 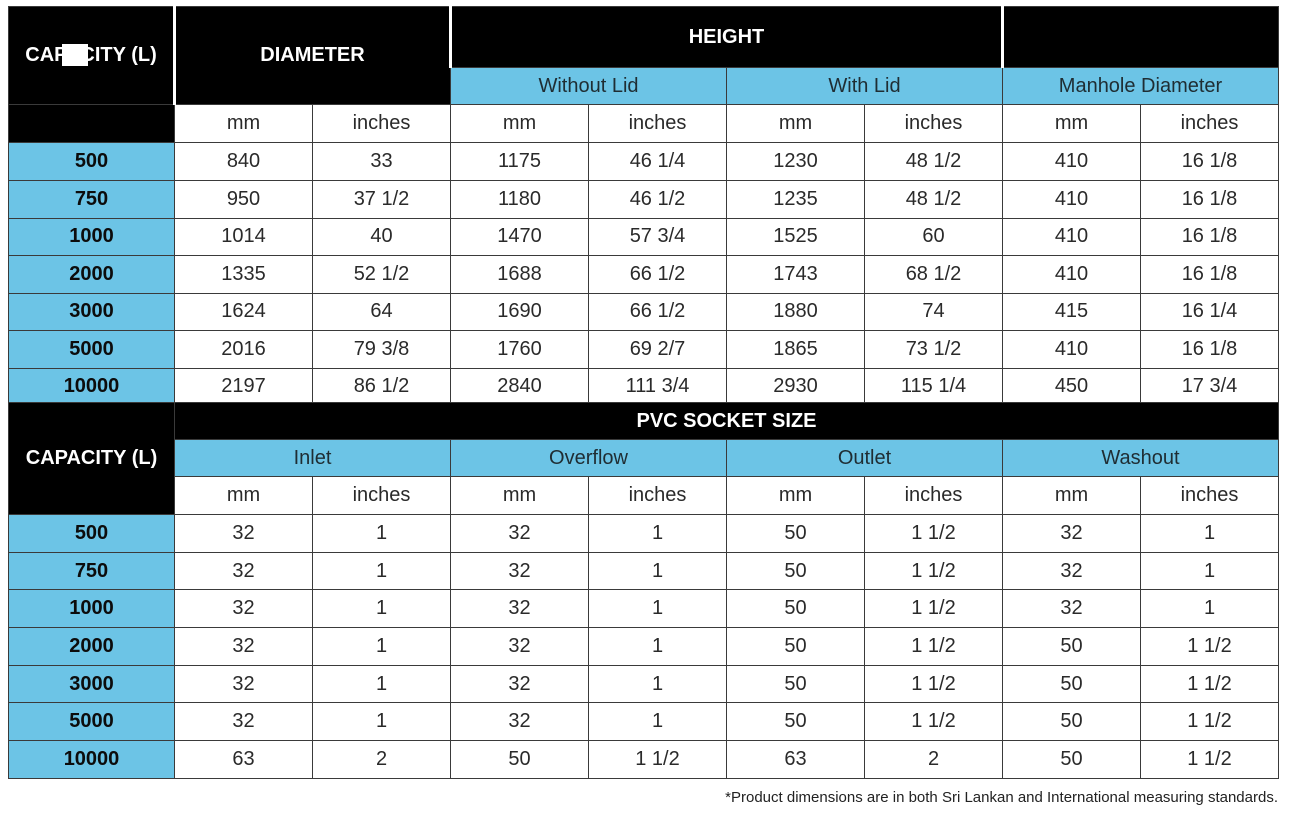 I want to click on value-cell: 52 1/2, so click(x=381, y=274).